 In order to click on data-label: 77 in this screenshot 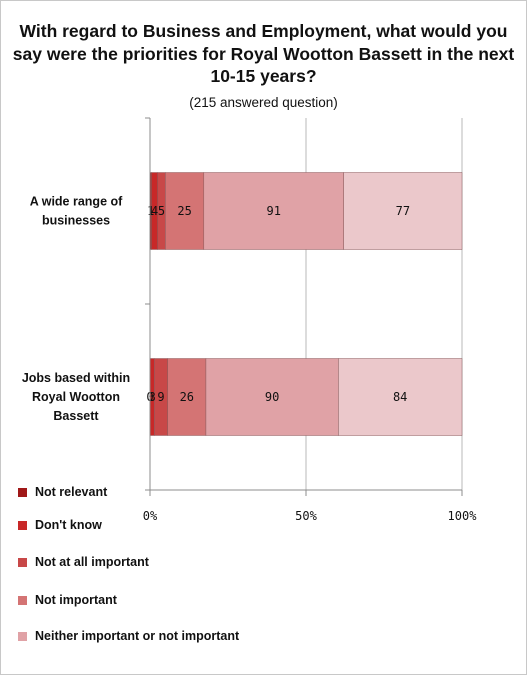, I will do `click(403, 211)`.